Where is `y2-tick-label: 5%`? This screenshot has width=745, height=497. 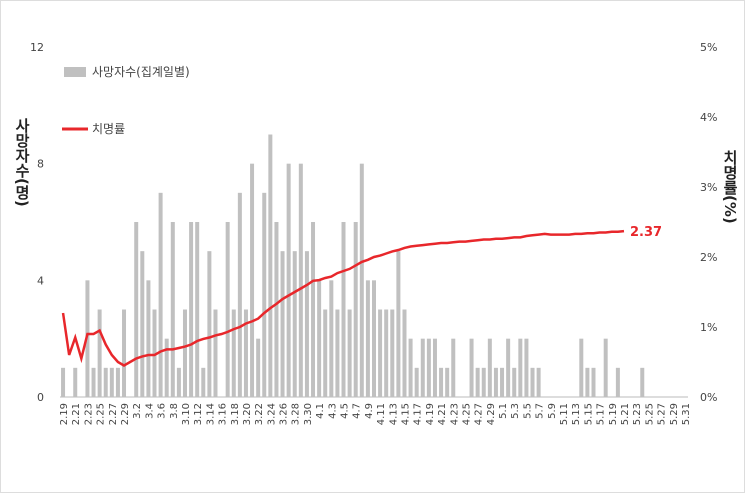 y2-tick-label: 5% is located at coordinates (708, 47).